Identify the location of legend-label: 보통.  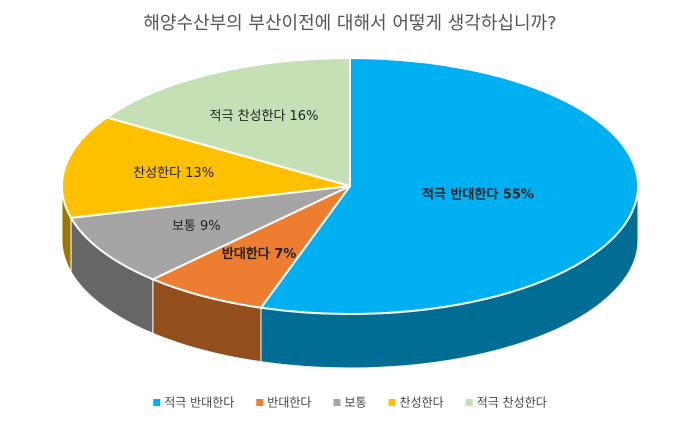
(355, 403).